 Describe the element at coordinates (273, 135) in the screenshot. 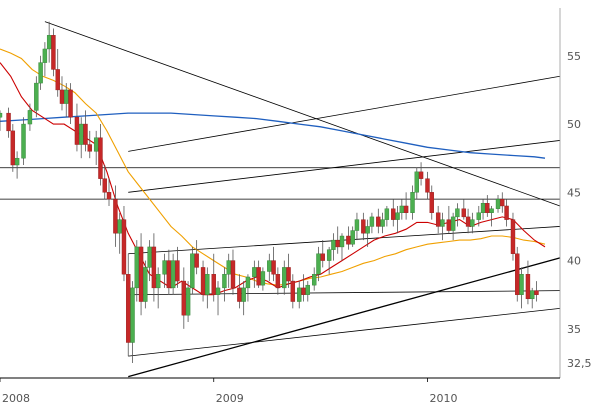

I see `ma-long-line` at that location.